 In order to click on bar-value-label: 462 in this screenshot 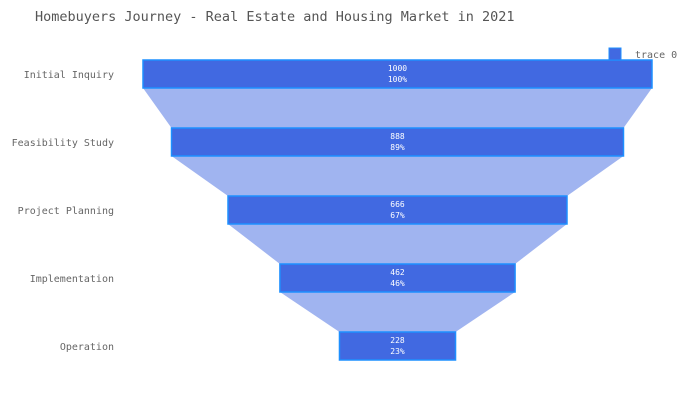, I will do `click(397, 272)`.